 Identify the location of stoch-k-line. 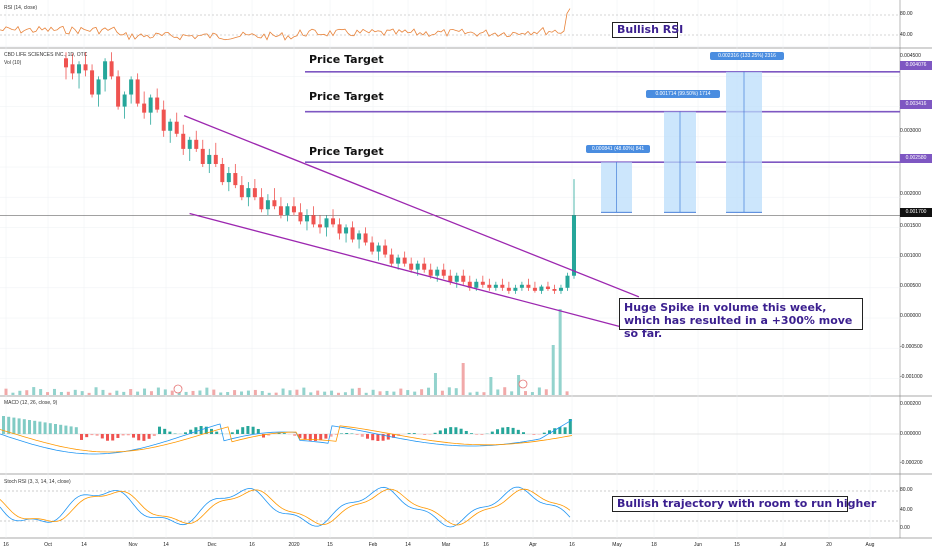
(285, 507).